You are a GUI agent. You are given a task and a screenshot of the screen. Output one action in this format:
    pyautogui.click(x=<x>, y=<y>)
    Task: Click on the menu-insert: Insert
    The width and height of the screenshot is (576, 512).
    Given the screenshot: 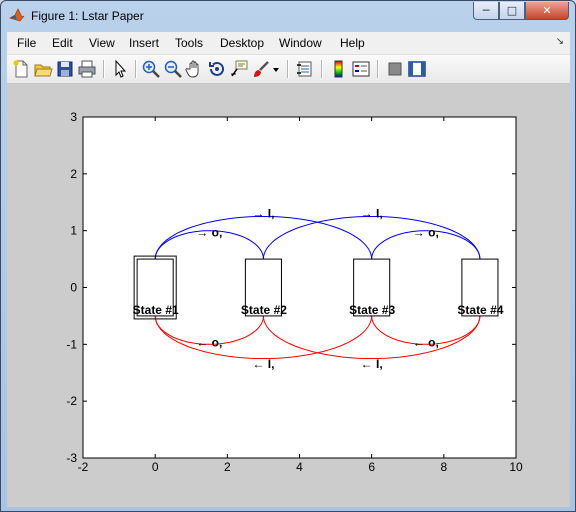 What is the action you would take?
    pyautogui.click(x=144, y=43)
    